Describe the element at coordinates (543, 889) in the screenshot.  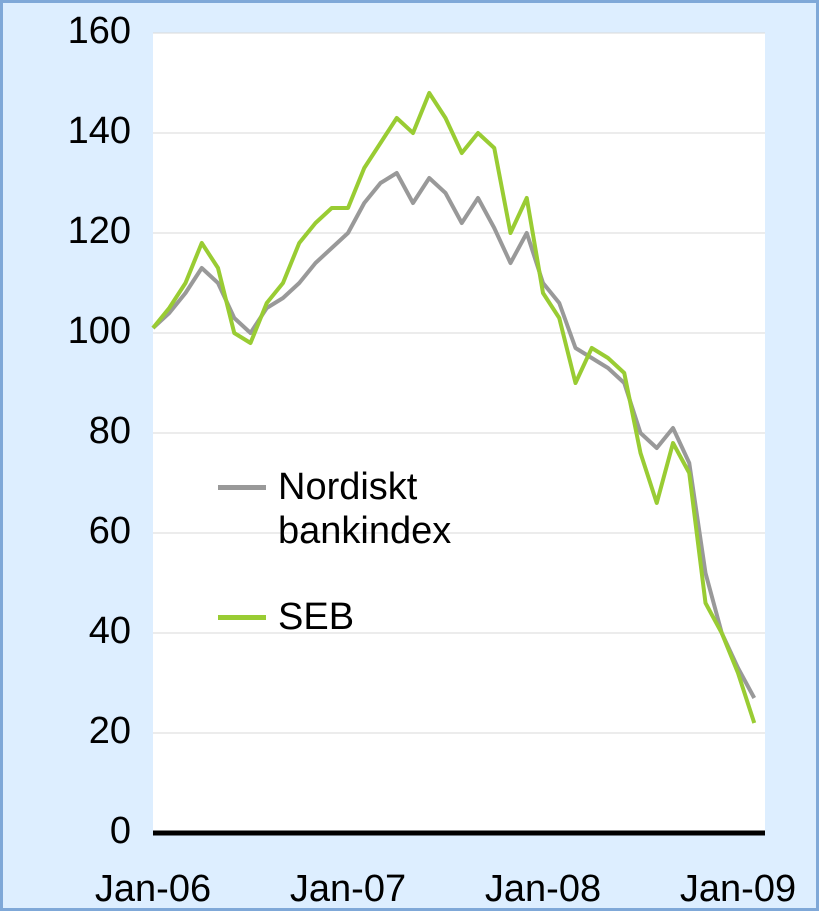
I see `x-tick-label: Jan-08` at that location.